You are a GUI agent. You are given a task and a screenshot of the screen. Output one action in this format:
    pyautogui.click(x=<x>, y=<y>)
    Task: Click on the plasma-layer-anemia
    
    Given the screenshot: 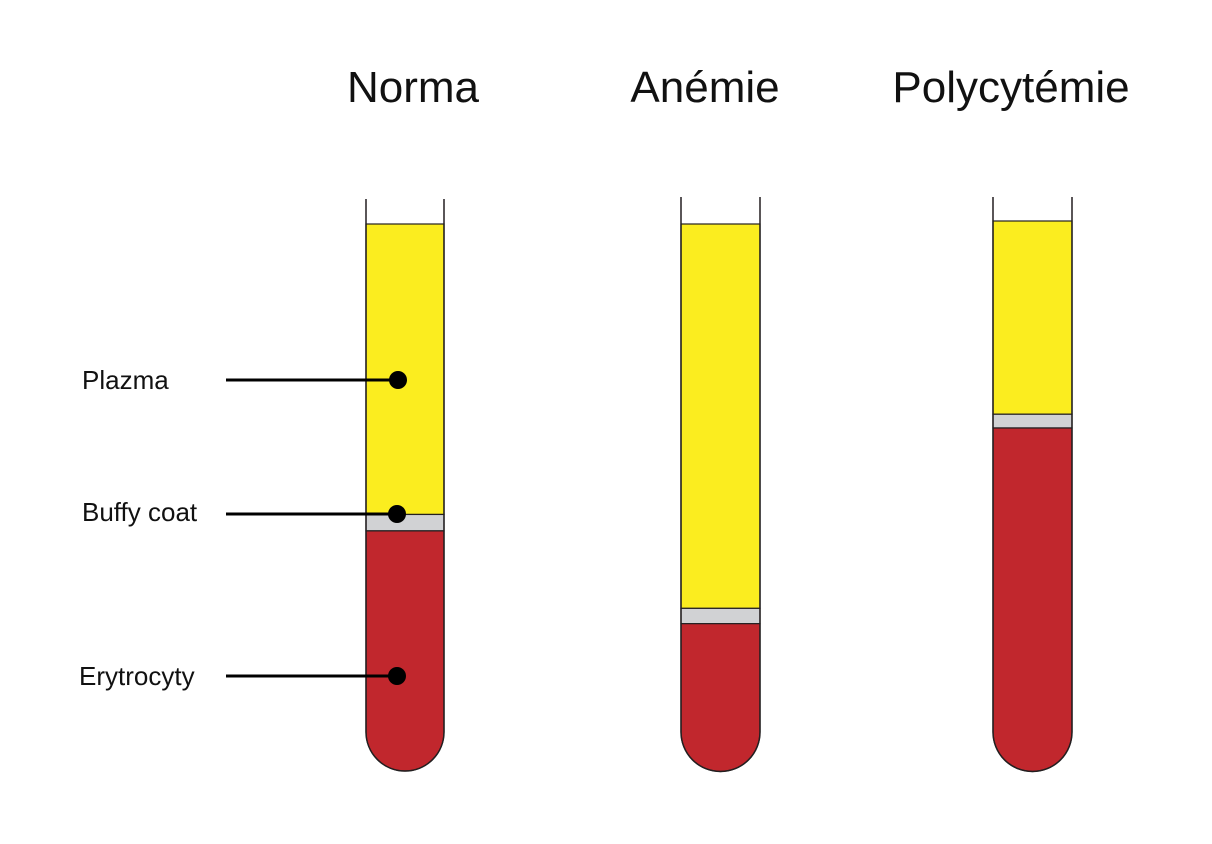 What is the action you would take?
    pyautogui.click(x=720, y=416)
    